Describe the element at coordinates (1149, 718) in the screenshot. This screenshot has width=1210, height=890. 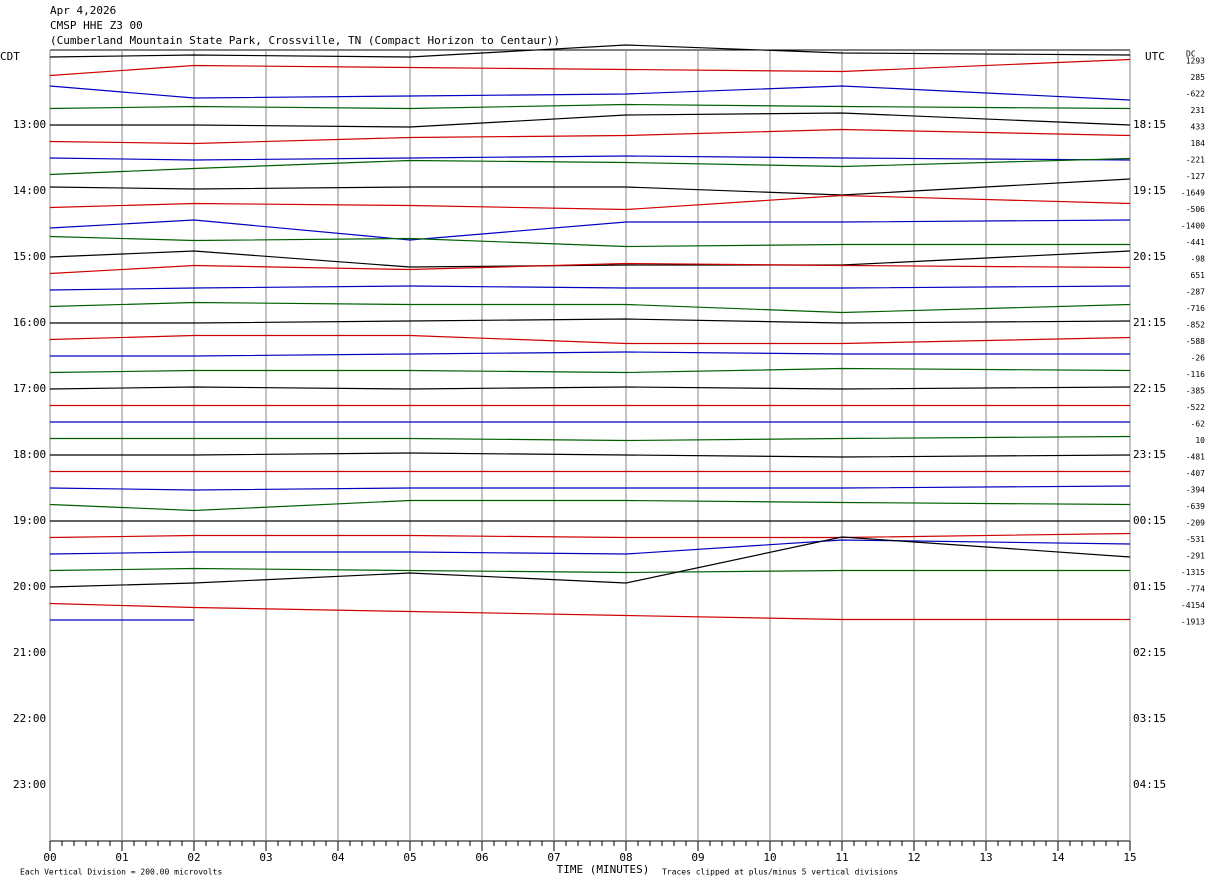
I see `right-hour-label: 03:15` at that location.